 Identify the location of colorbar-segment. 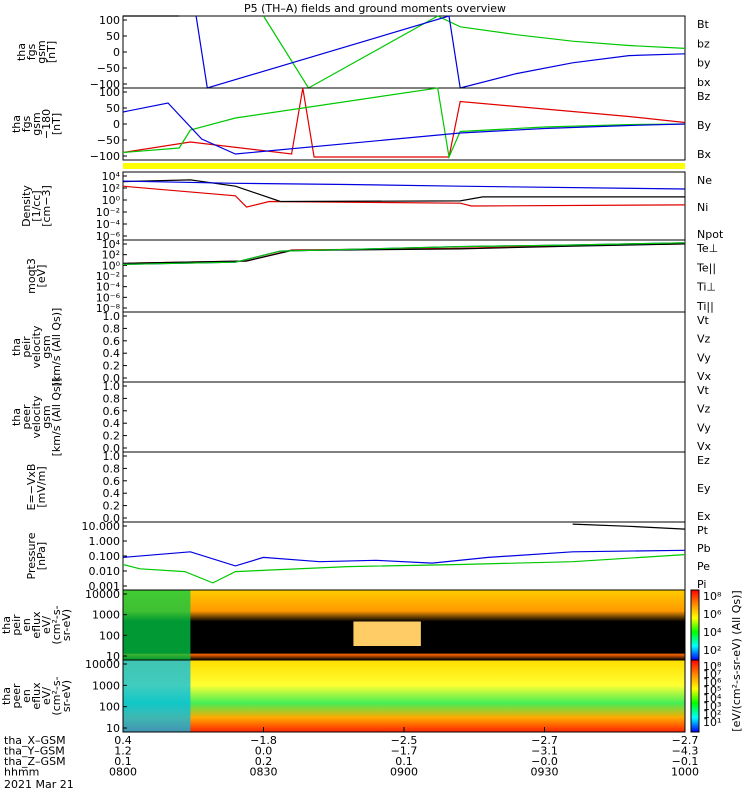
(695, 625).